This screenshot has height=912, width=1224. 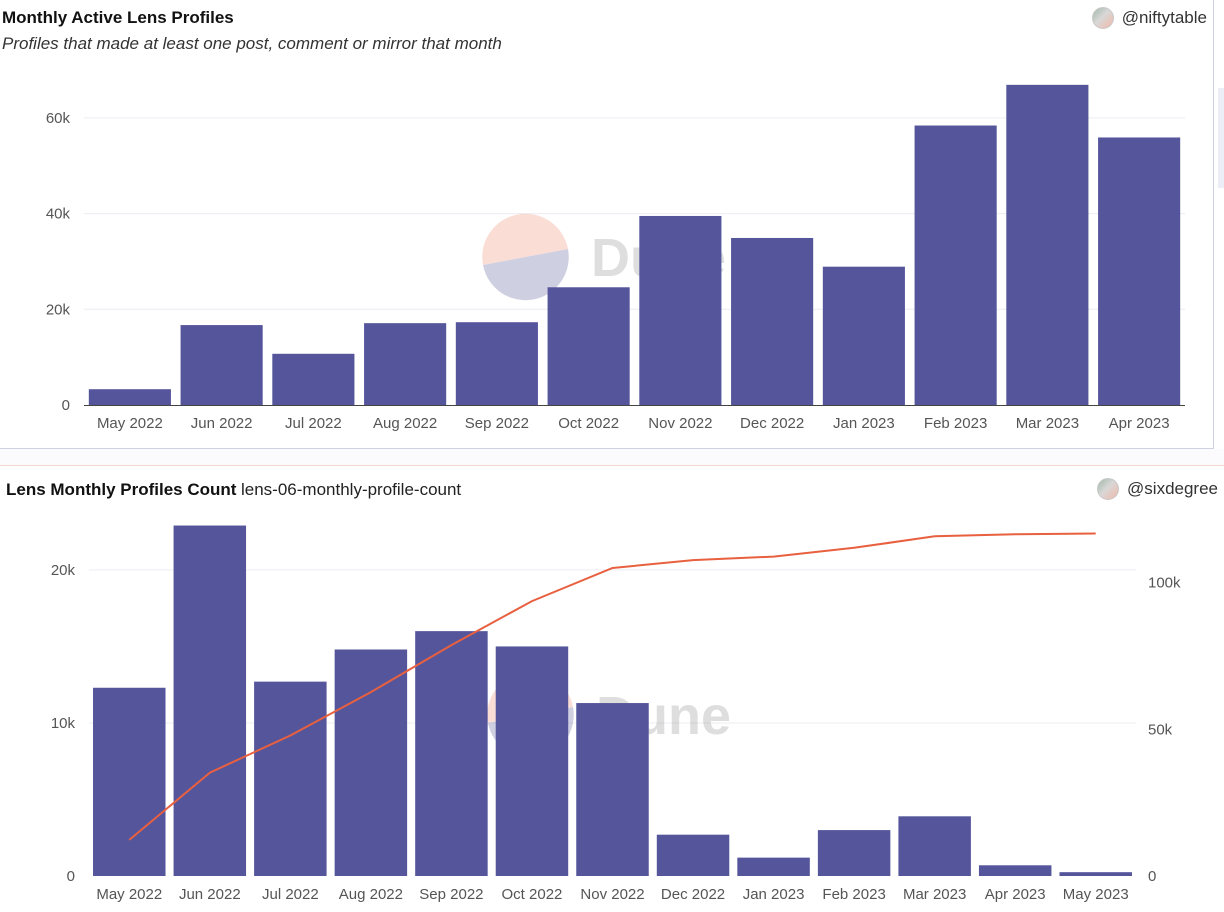 What do you see at coordinates (58, 309) in the screenshot?
I see `y-tick-label: 20k` at bounding box center [58, 309].